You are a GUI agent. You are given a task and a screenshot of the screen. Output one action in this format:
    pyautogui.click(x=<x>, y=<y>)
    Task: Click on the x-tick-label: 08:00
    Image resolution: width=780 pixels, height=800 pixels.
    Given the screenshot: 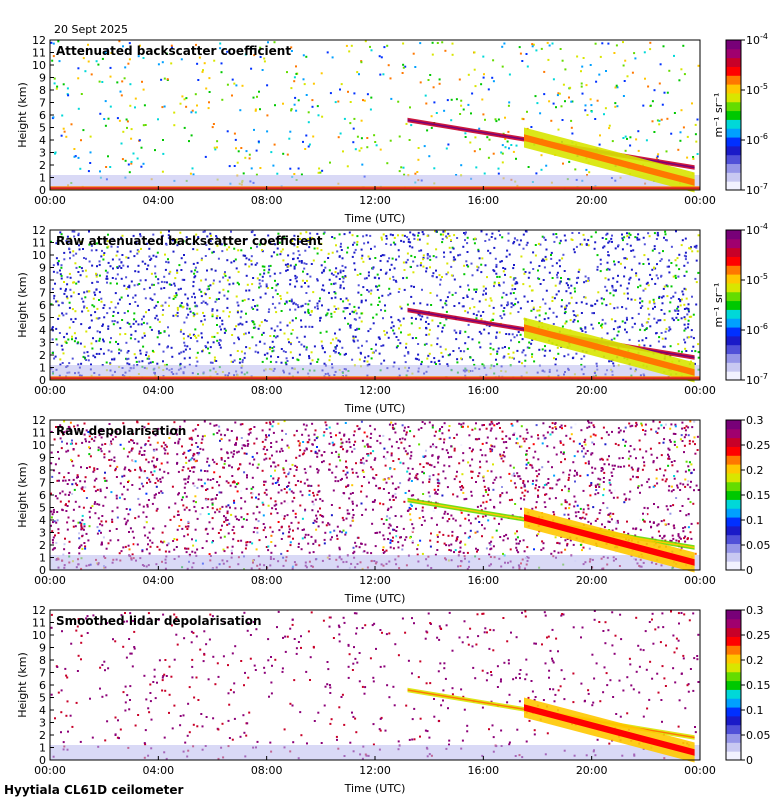 What is the action you would take?
    pyautogui.click(x=267, y=580)
    